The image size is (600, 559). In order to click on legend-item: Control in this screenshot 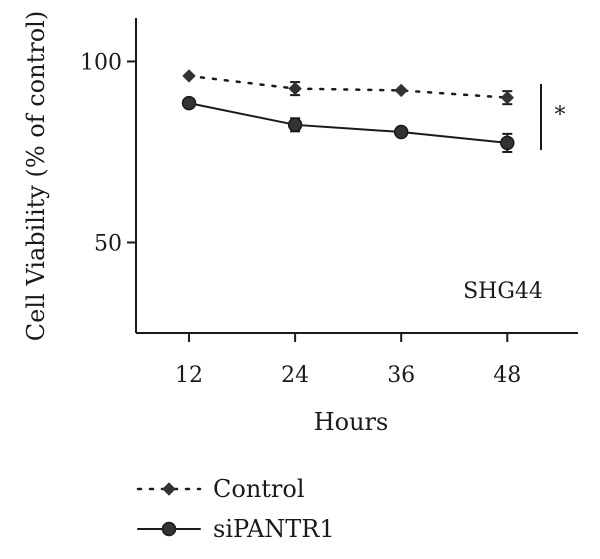, I will do `click(220, 489)`.